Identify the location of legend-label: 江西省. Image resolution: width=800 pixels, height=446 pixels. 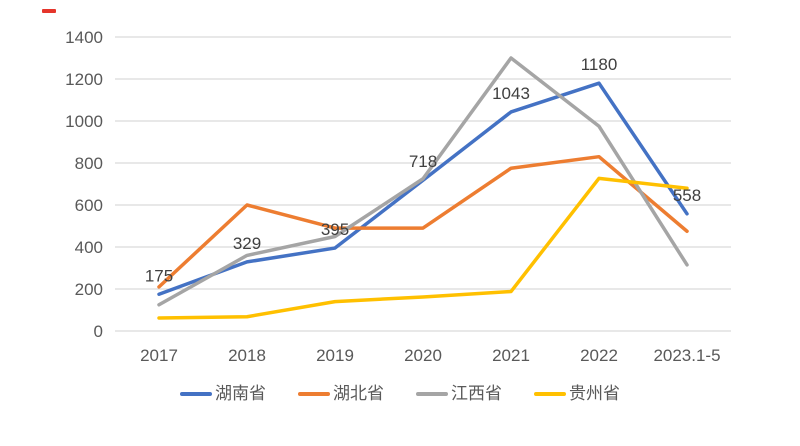
(476, 393).